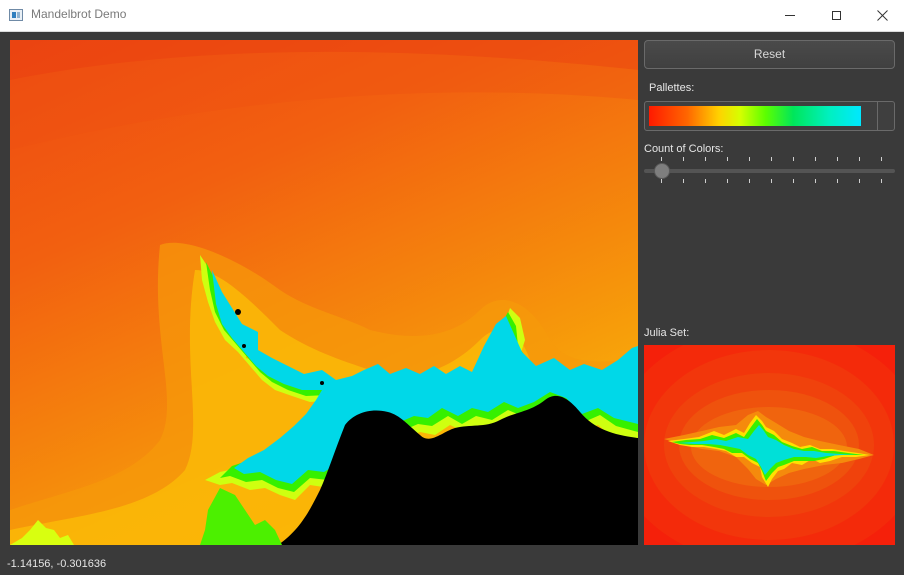  I want to click on count-of-colors-slider, so click(769, 170).